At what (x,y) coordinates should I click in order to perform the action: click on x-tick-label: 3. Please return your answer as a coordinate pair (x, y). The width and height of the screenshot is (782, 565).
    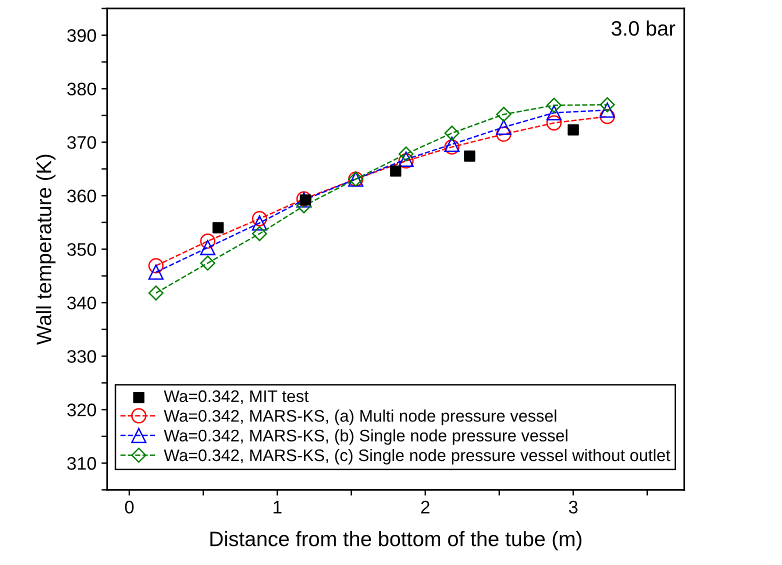
    Looking at the image, I should click on (573, 507).